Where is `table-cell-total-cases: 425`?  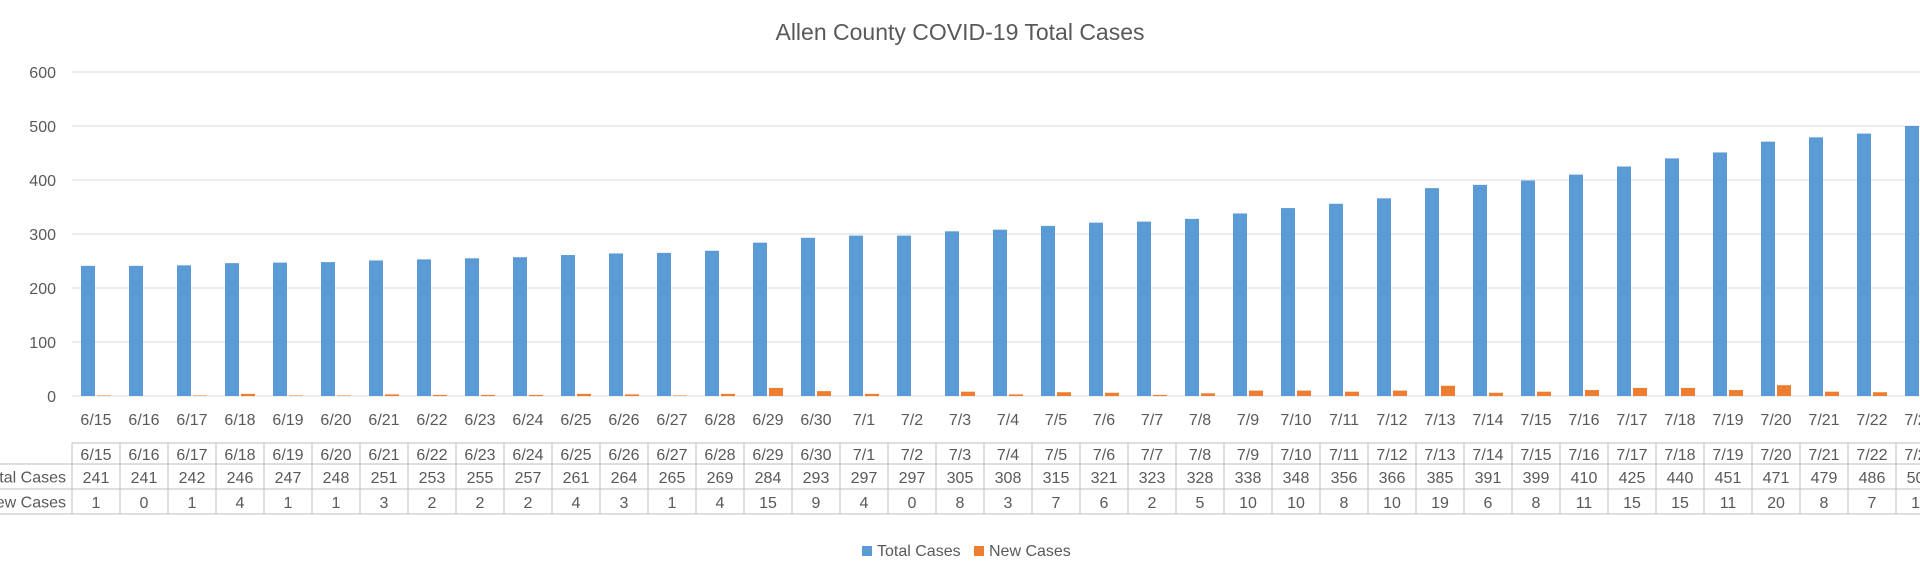
table-cell-total-cases: 425 is located at coordinates (1632, 478).